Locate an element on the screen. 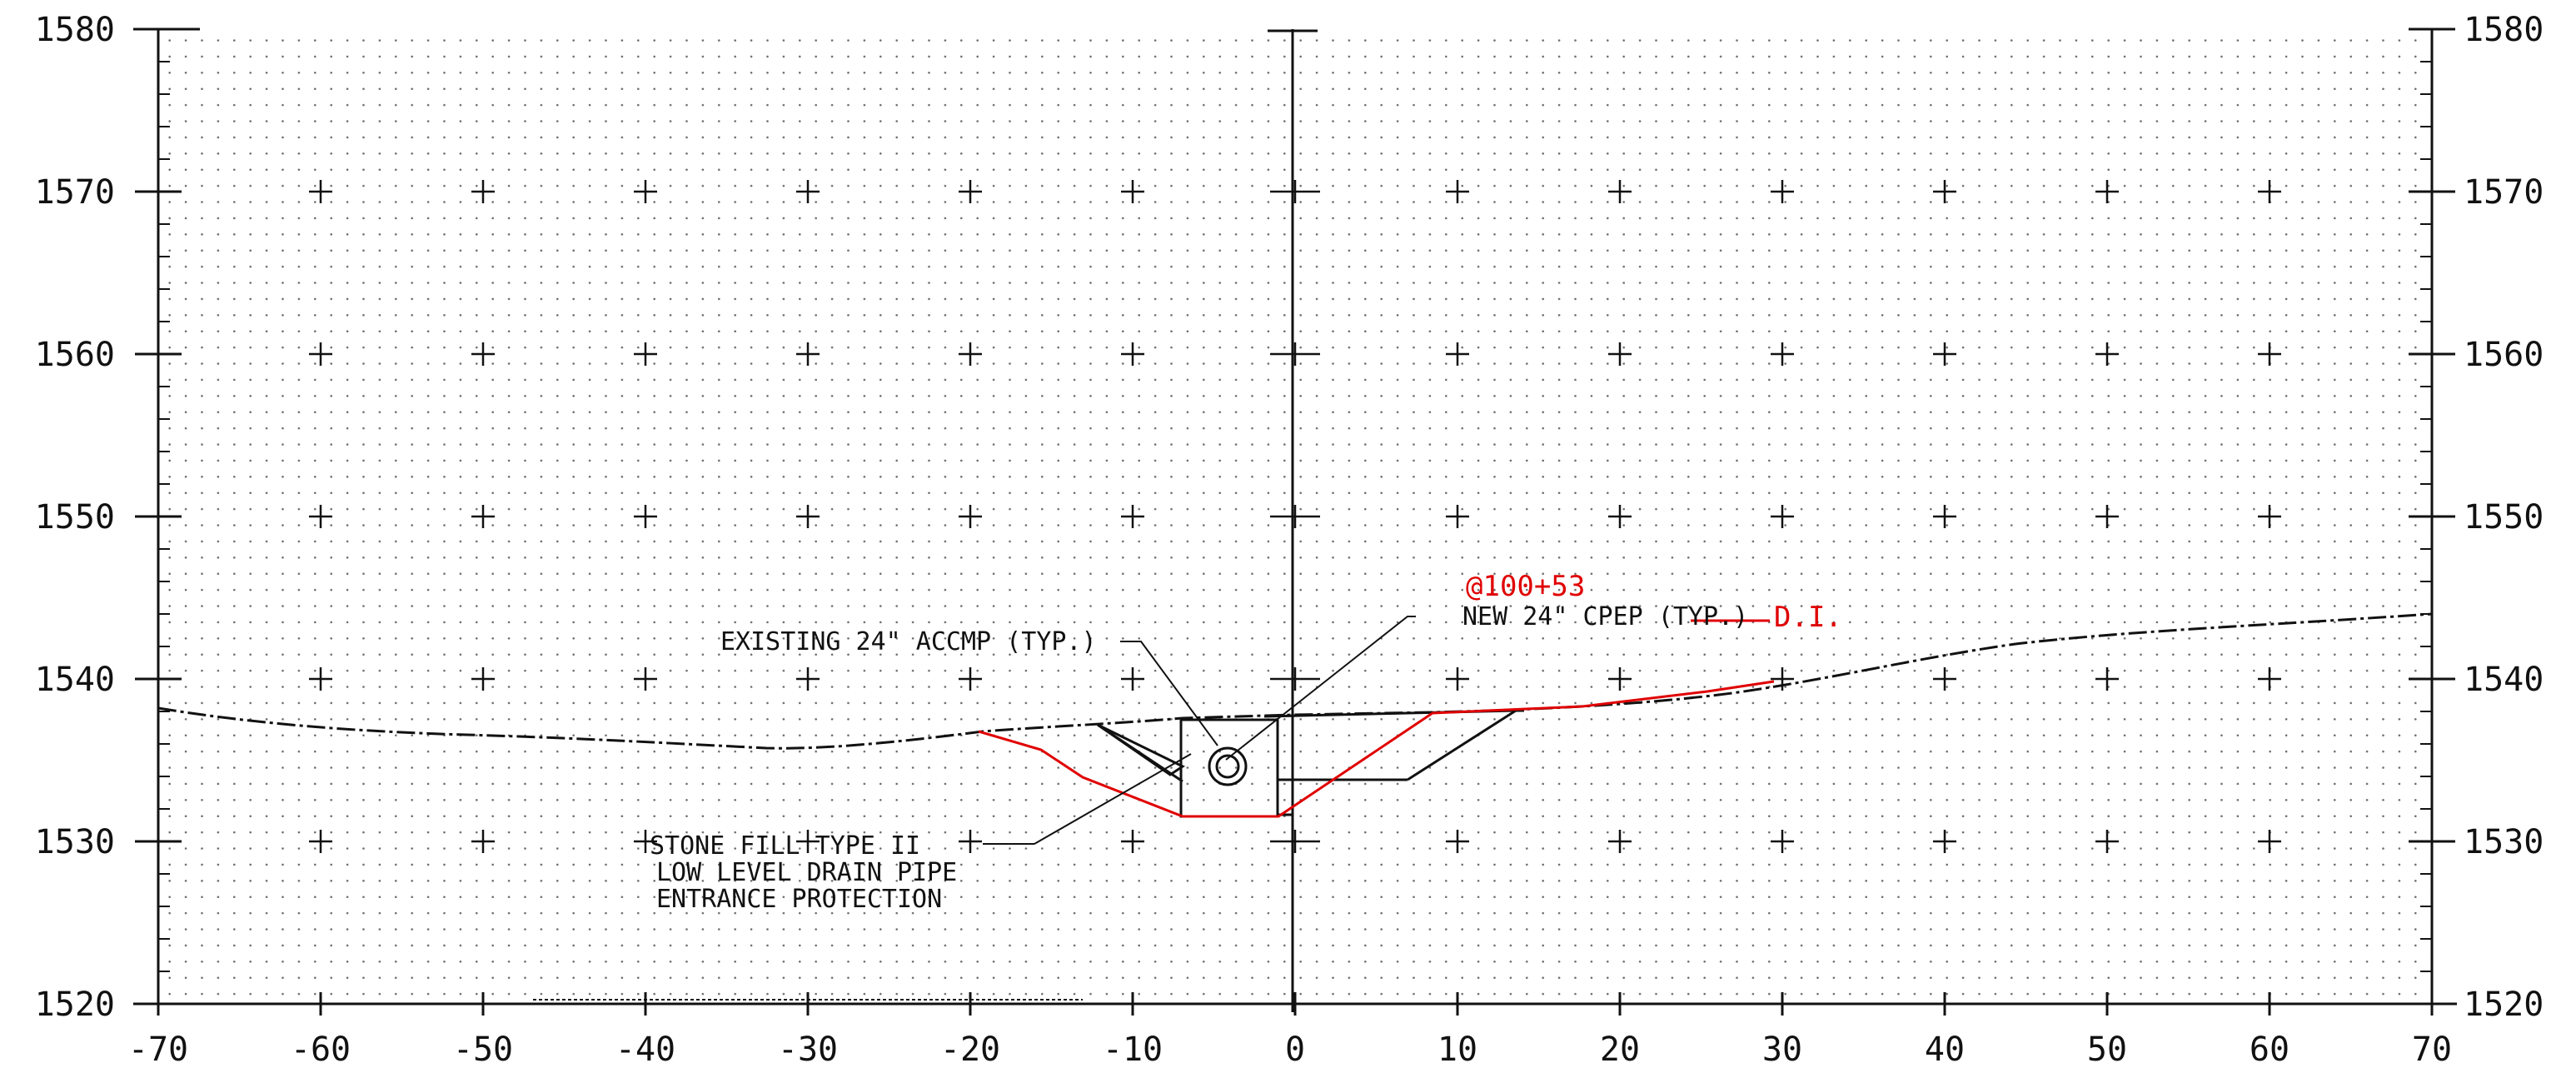 The height and width of the screenshot is (1068, 2576). x-tick-label: 40 is located at coordinates (1945, 1049).